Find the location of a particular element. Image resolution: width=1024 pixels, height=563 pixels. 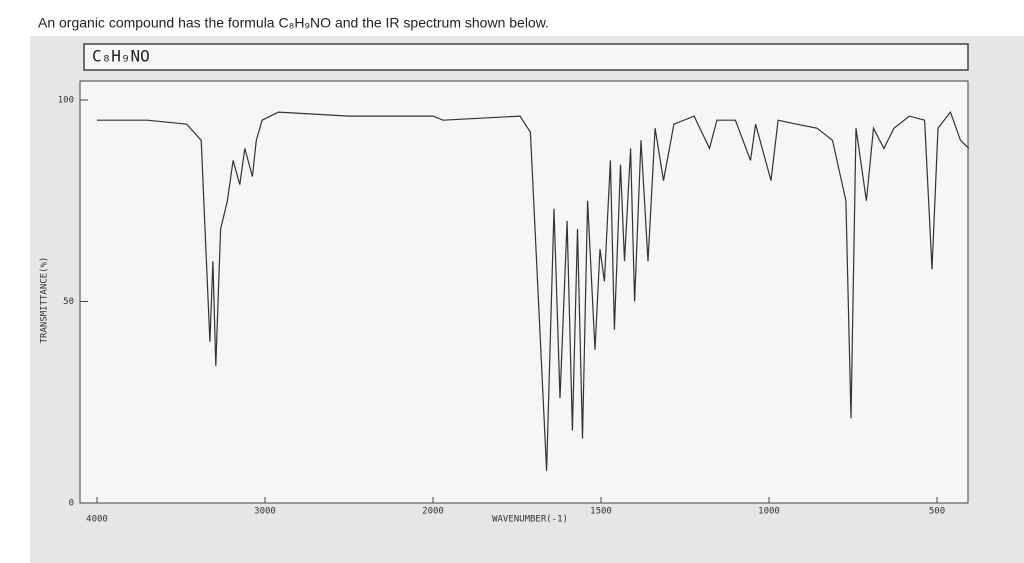

formula: C₈H₉NO is located at coordinates (121, 56).